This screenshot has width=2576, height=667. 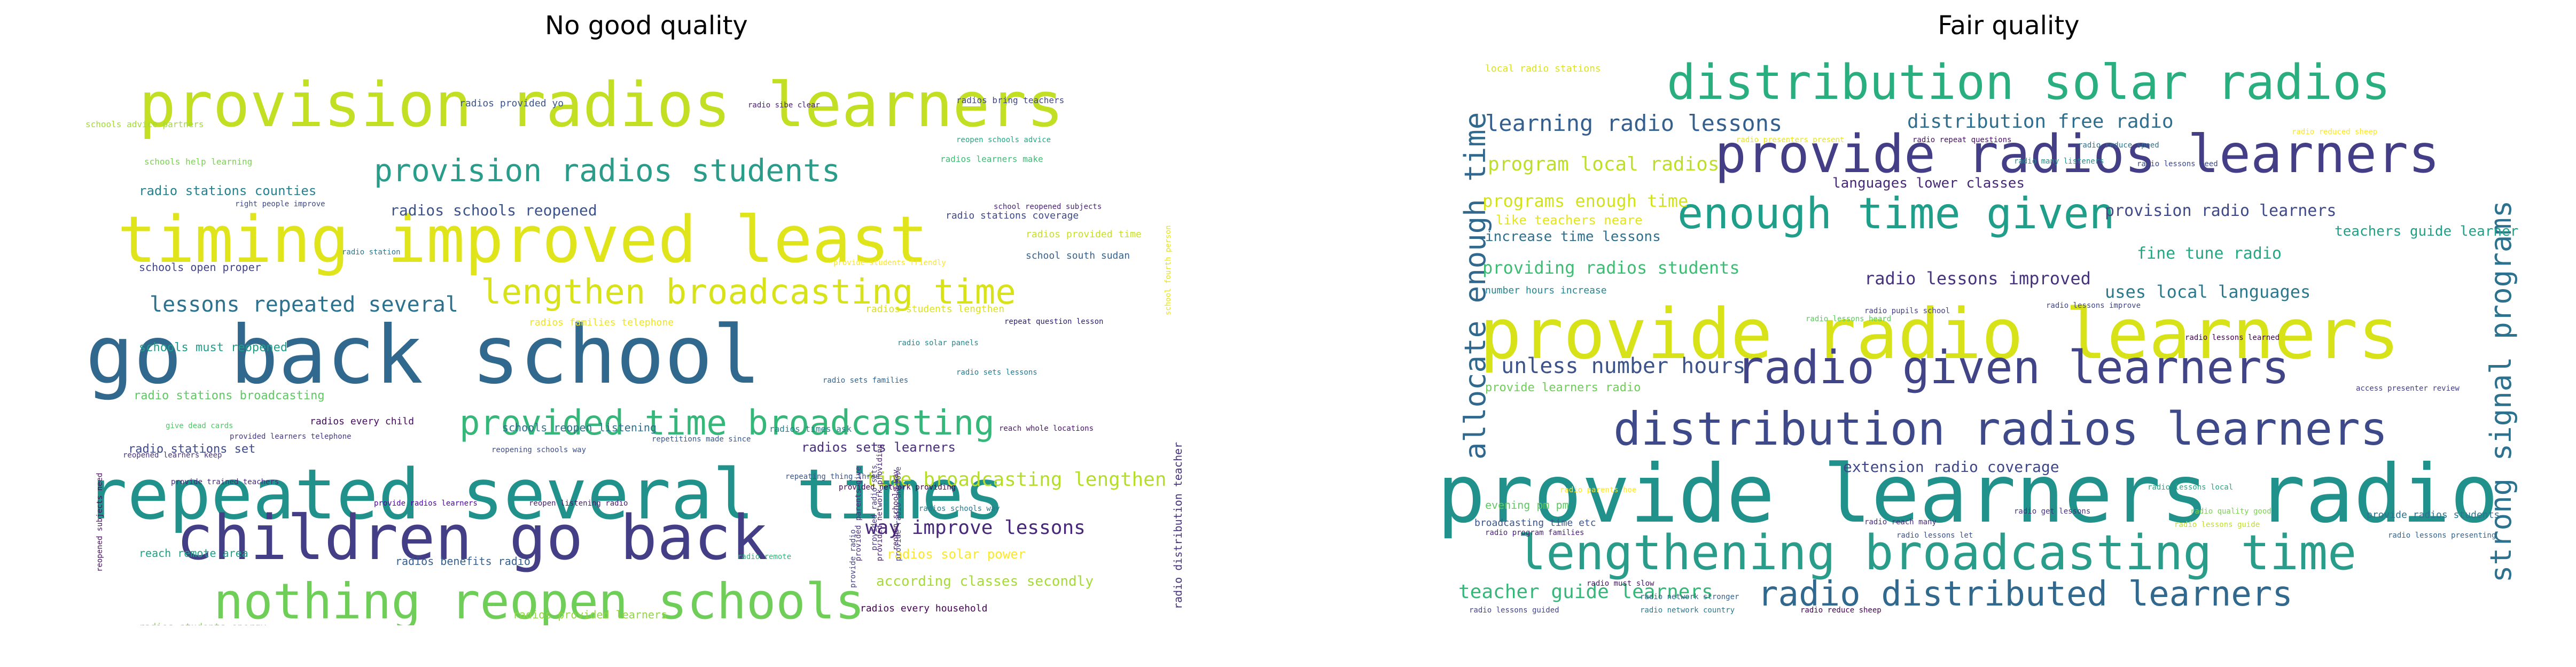 What do you see at coordinates (2118, 145) in the screenshot?
I see `word-cloud-term: radio reduce speed` at bounding box center [2118, 145].